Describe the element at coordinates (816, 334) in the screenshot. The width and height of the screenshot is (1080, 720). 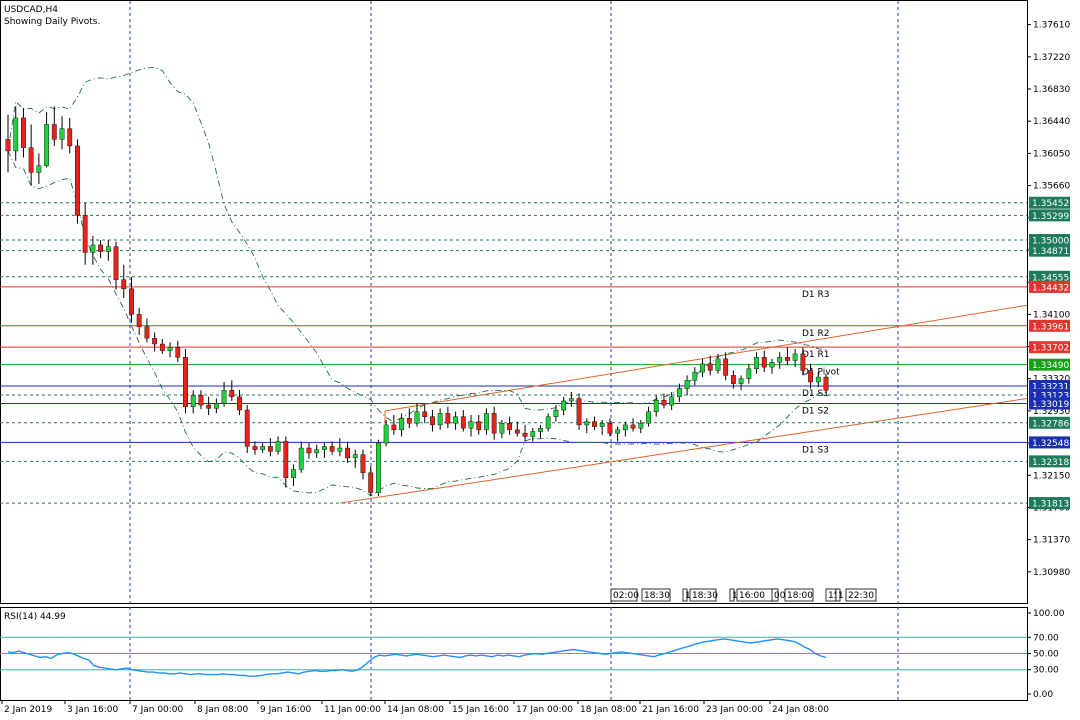
I see `pivot-label: D1 R2` at that location.